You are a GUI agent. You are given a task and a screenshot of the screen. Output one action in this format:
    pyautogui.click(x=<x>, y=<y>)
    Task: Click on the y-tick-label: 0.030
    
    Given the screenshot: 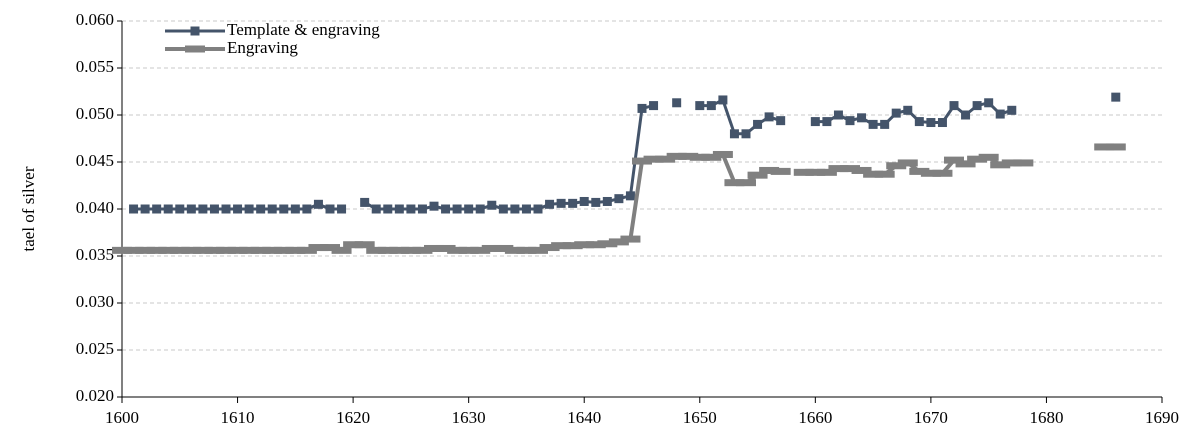 What is the action you would take?
    pyautogui.click(x=95, y=301)
    